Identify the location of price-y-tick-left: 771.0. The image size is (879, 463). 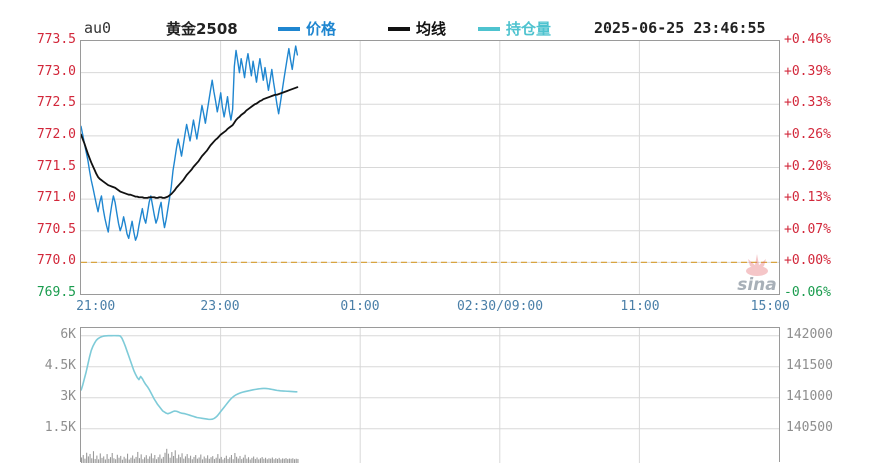
(41, 197).